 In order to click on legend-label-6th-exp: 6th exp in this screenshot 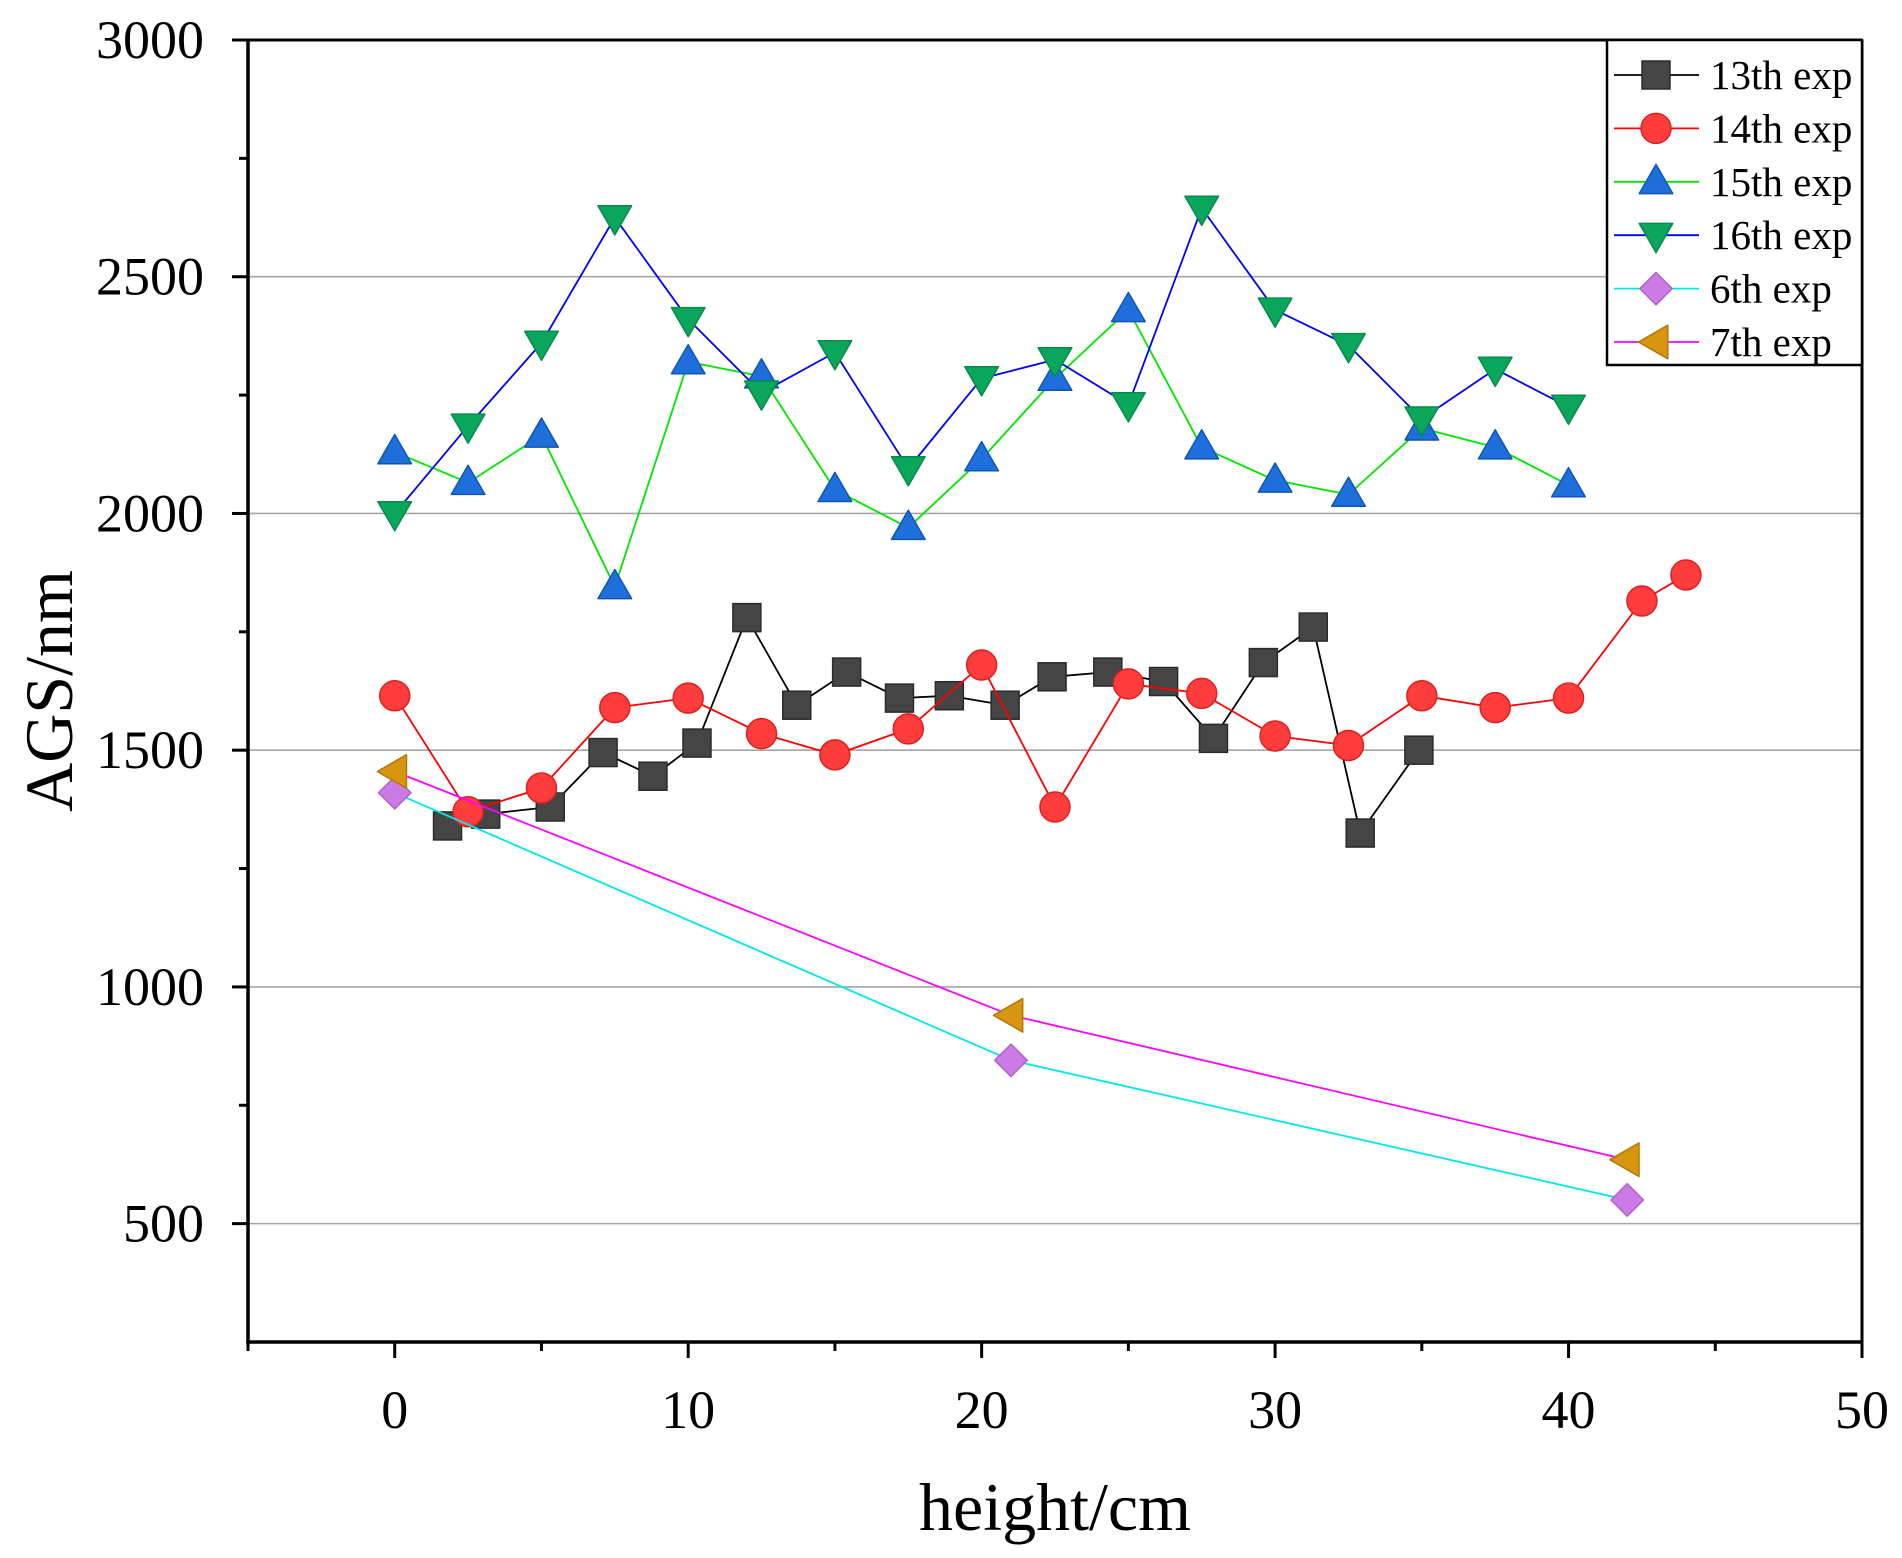, I will do `click(1771, 289)`.